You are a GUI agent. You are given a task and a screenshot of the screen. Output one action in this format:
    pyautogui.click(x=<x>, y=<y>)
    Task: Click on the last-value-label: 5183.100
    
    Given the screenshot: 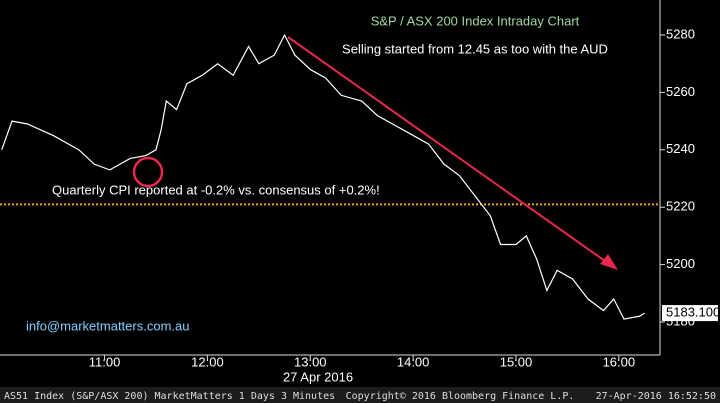 What is the action you would take?
    pyautogui.click(x=693, y=312)
    